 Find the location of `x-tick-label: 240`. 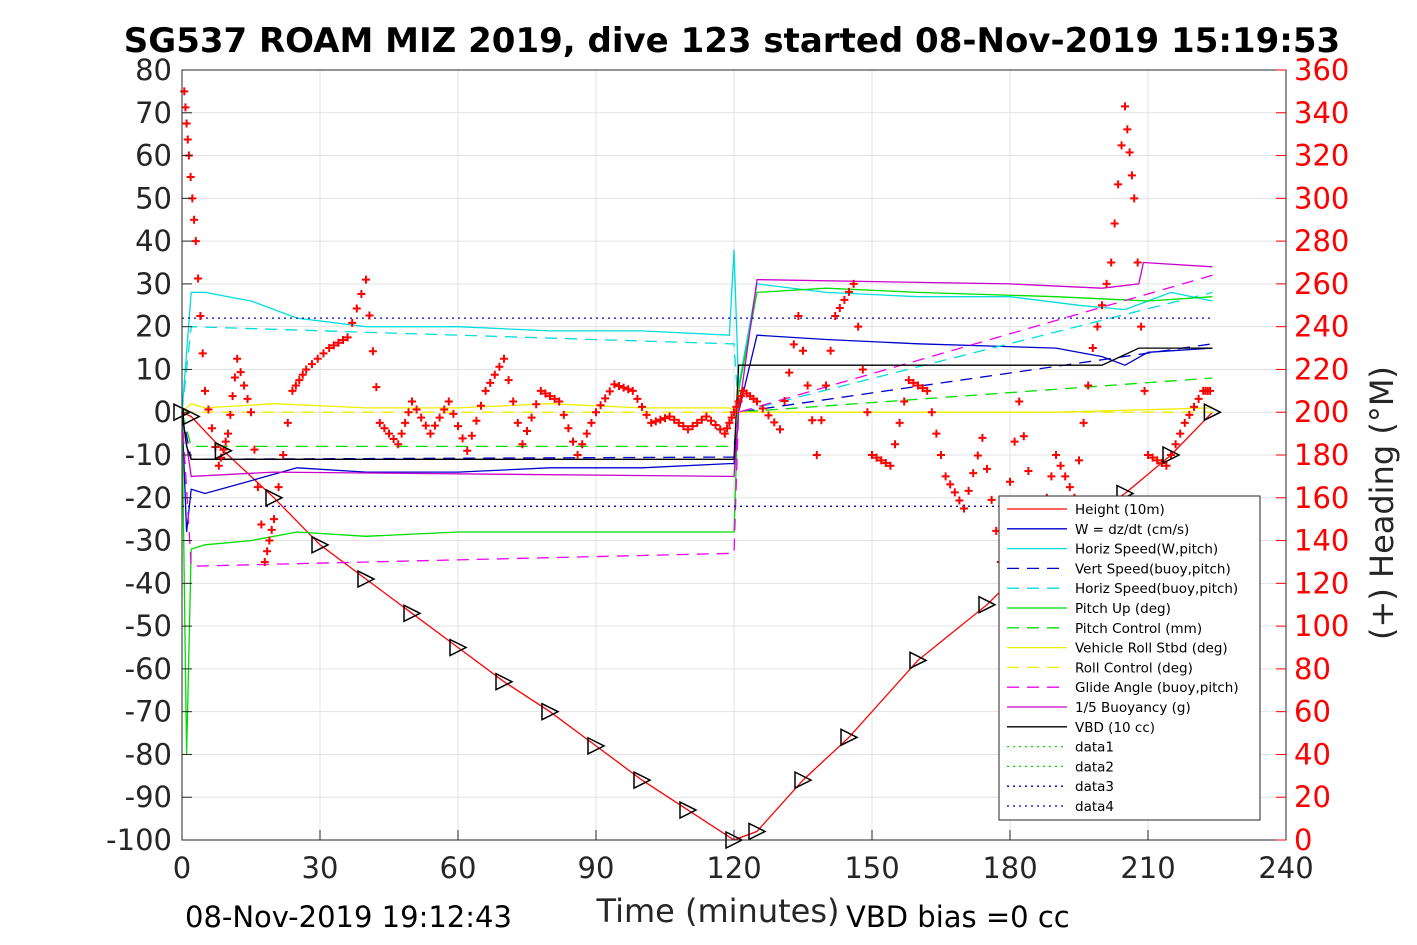

x-tick-label: 240 is located at coordinates (1285, 868).